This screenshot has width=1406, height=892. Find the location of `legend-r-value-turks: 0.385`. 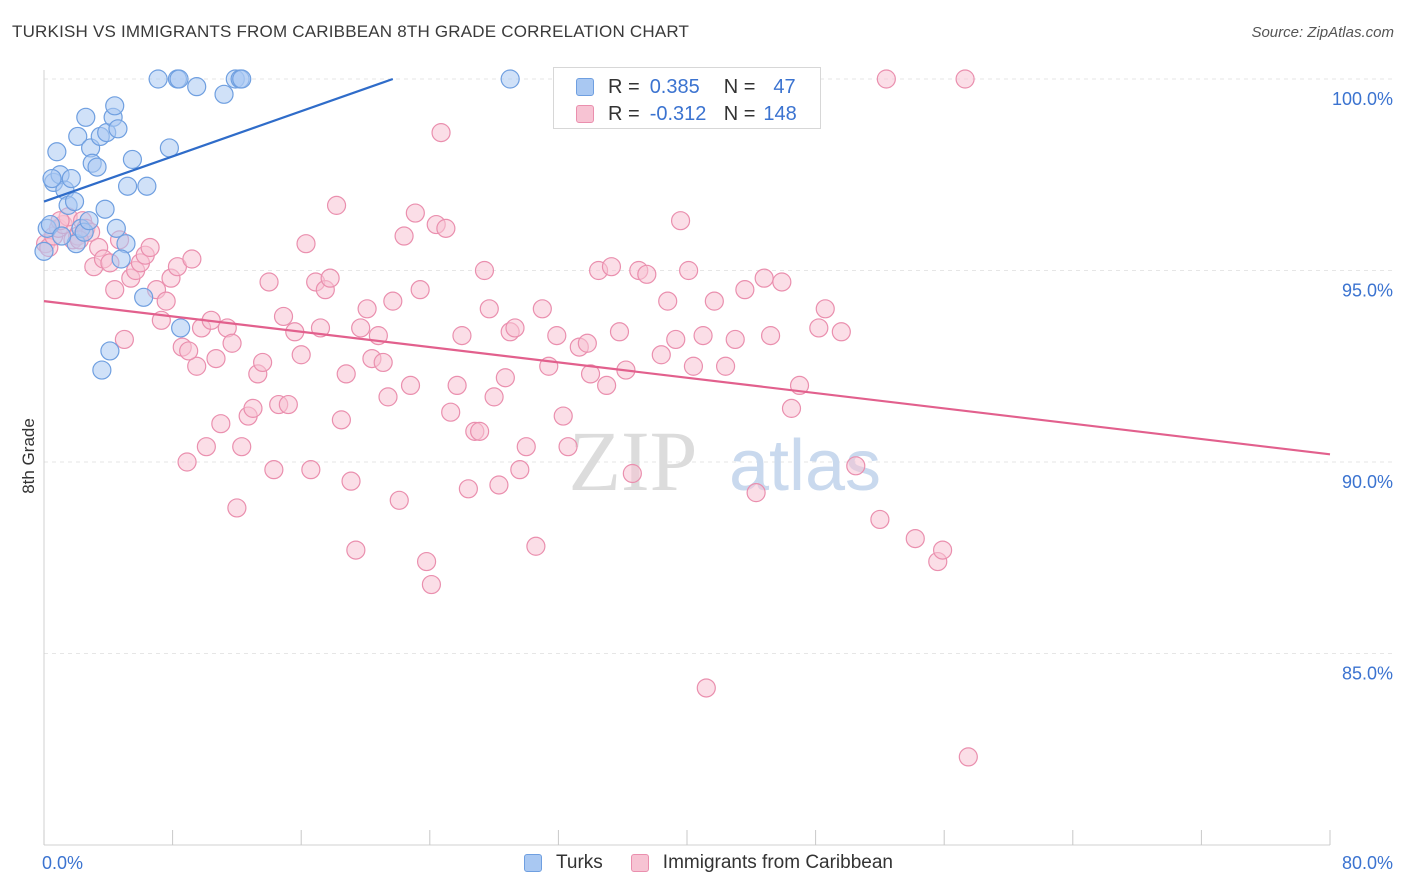

legend-r-value-turks: 0.385 is located at coordinates (674, 86).